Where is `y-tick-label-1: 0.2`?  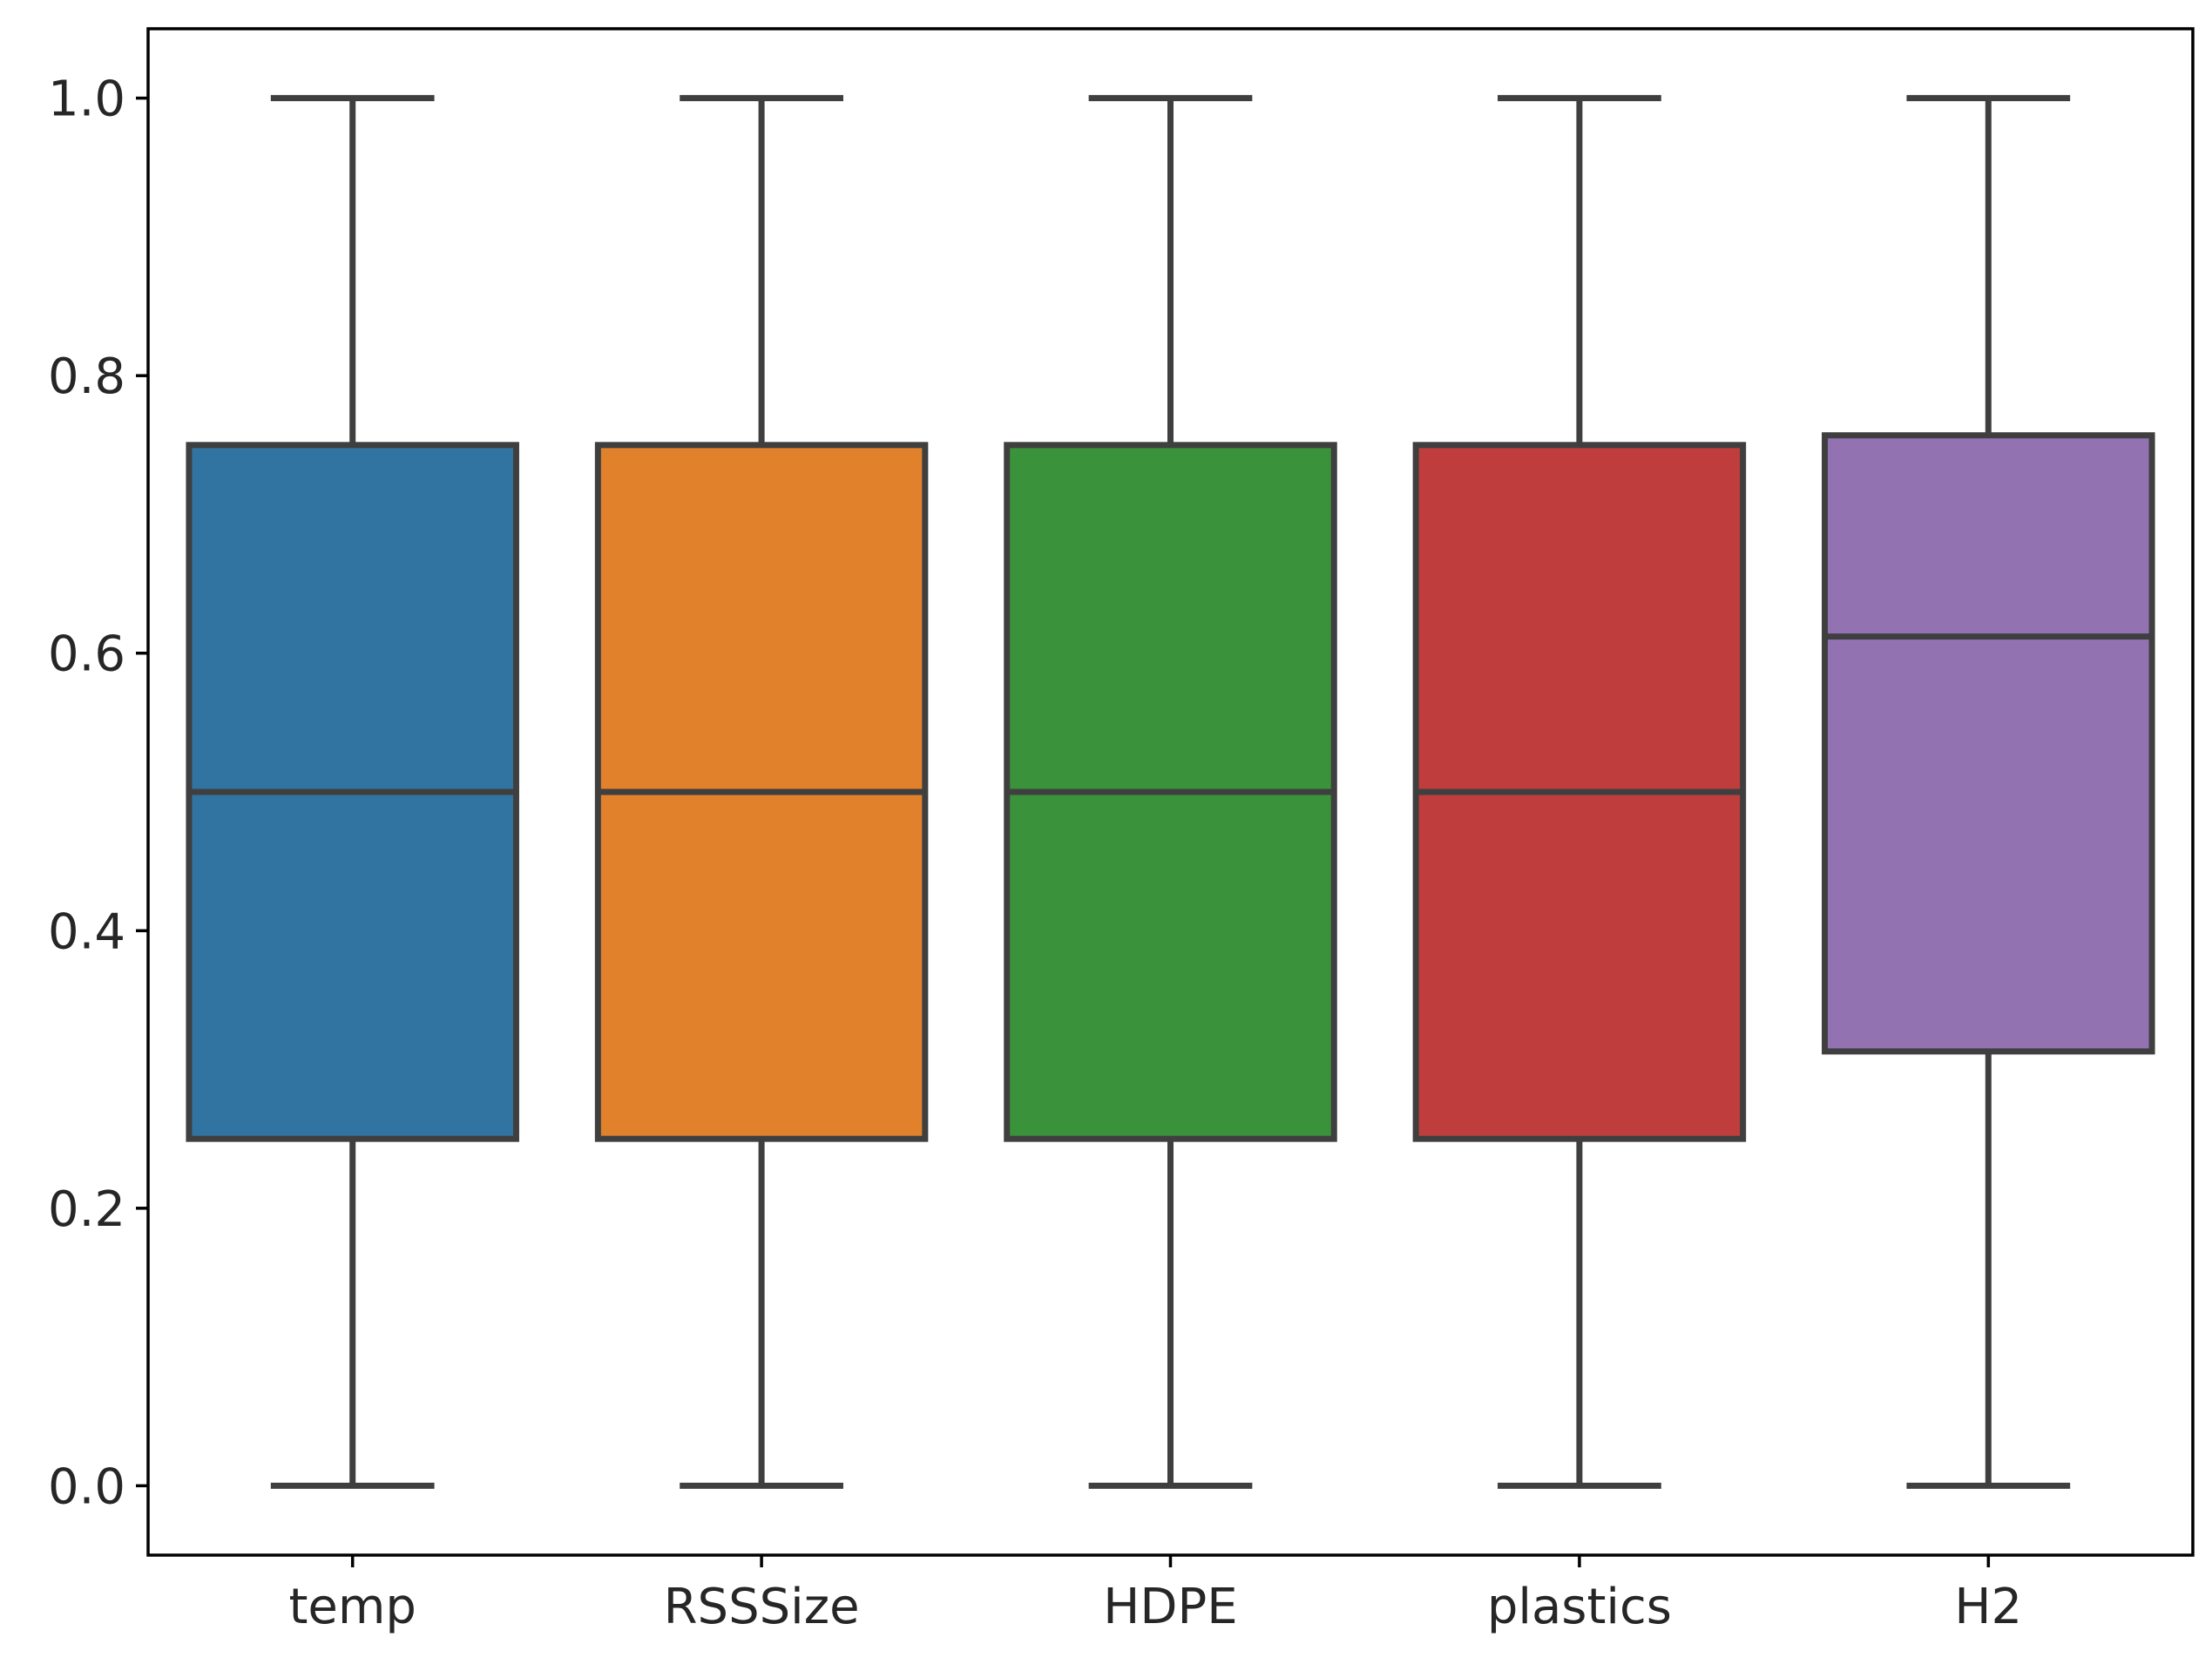
y-tick-label-1: 0.2 is located at coordinates (86, 1209).